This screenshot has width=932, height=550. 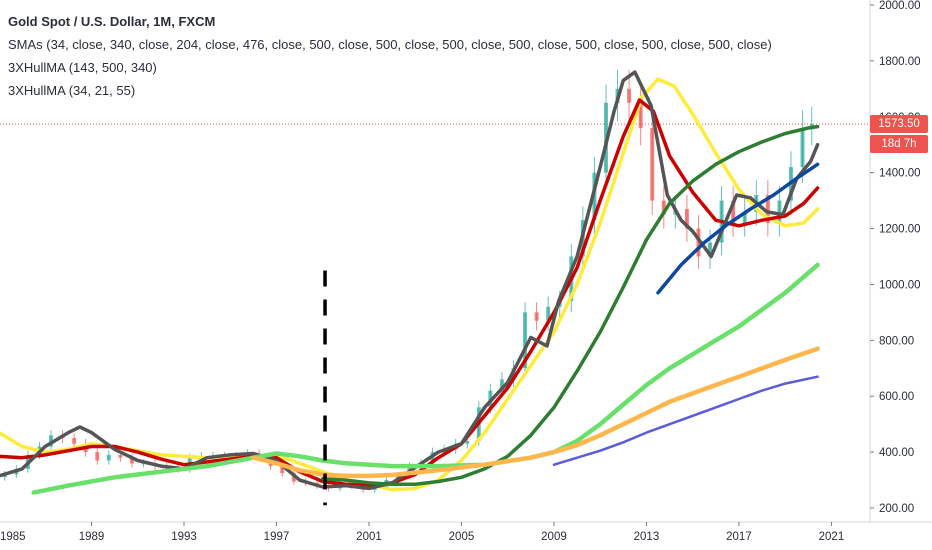 What do you see at coordinates (899, 144) in the screenshot?
I see `bar-countdown-label: 18d 7h` at bounding box center [899, 144].